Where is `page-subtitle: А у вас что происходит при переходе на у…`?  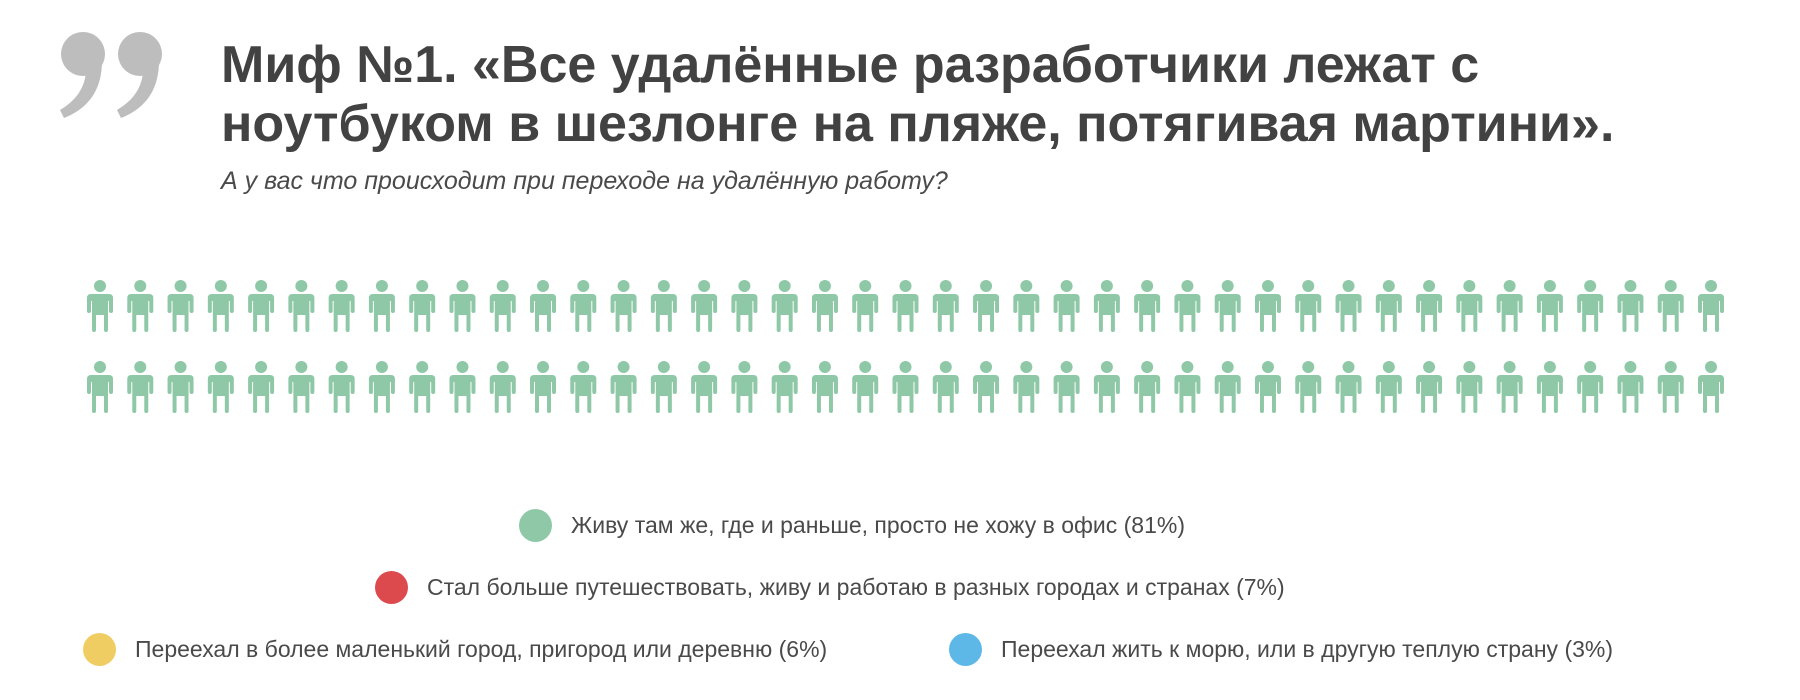 page-subtitle: А у вас что происходит при переходе на у… is located at coordinates (584, 181).